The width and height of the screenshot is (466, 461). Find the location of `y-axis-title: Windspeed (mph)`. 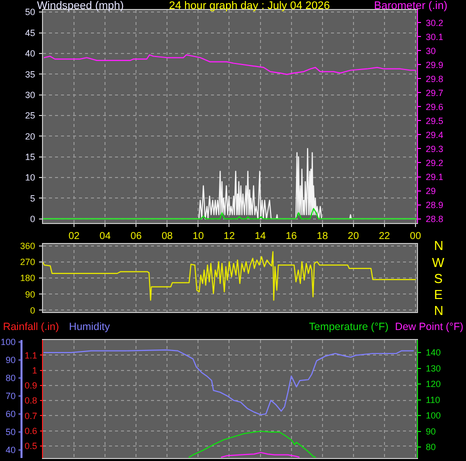

y-axis-title: Windspeed (mph) is located at coordinates (80, 6).